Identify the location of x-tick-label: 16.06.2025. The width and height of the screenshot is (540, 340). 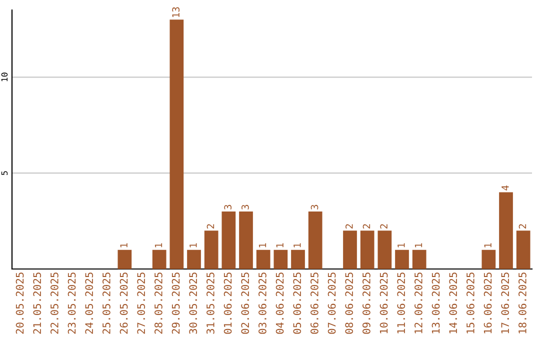
(488, 303).